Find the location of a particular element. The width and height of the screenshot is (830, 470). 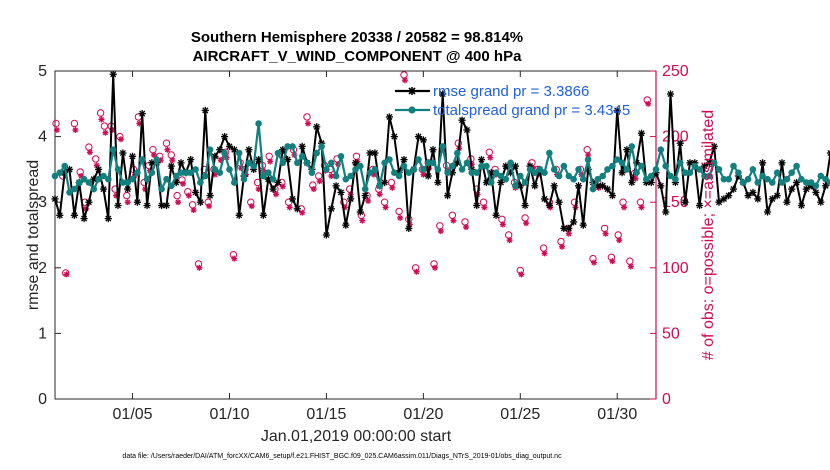

x-tick-label: 01/25 is located at coordinates (520, 414).